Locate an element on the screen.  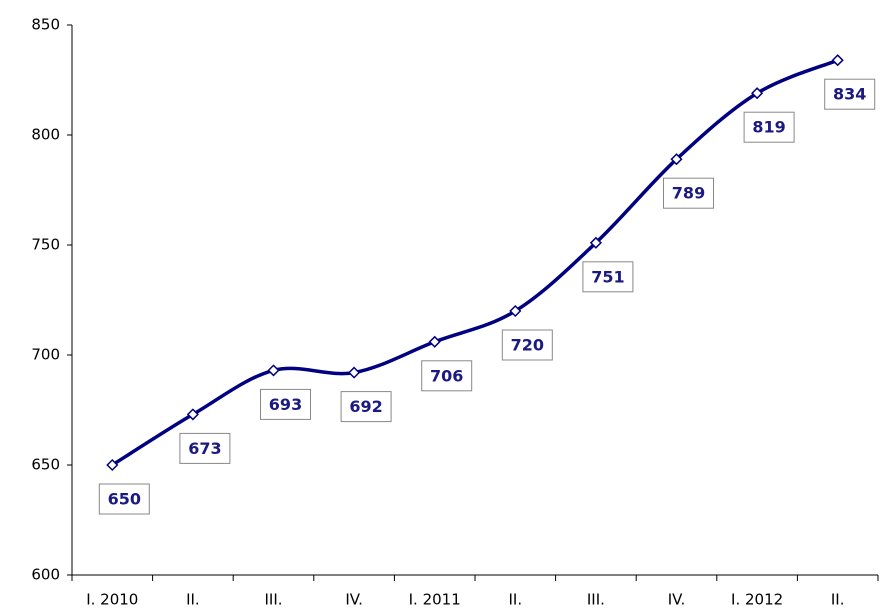
data-label: 789 is located at coordinates (688, 193).